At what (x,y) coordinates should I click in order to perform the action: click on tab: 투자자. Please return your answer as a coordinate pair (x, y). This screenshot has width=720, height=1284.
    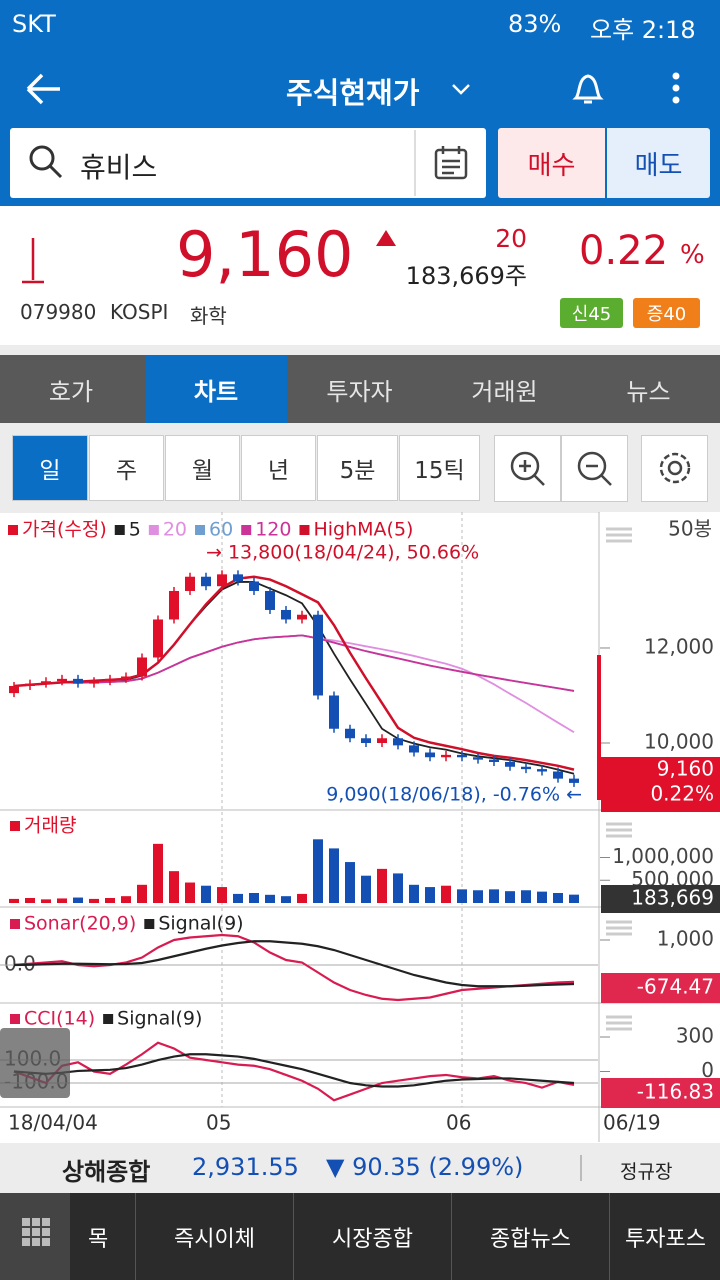
    Looking at the image, I should click on (359, 391).